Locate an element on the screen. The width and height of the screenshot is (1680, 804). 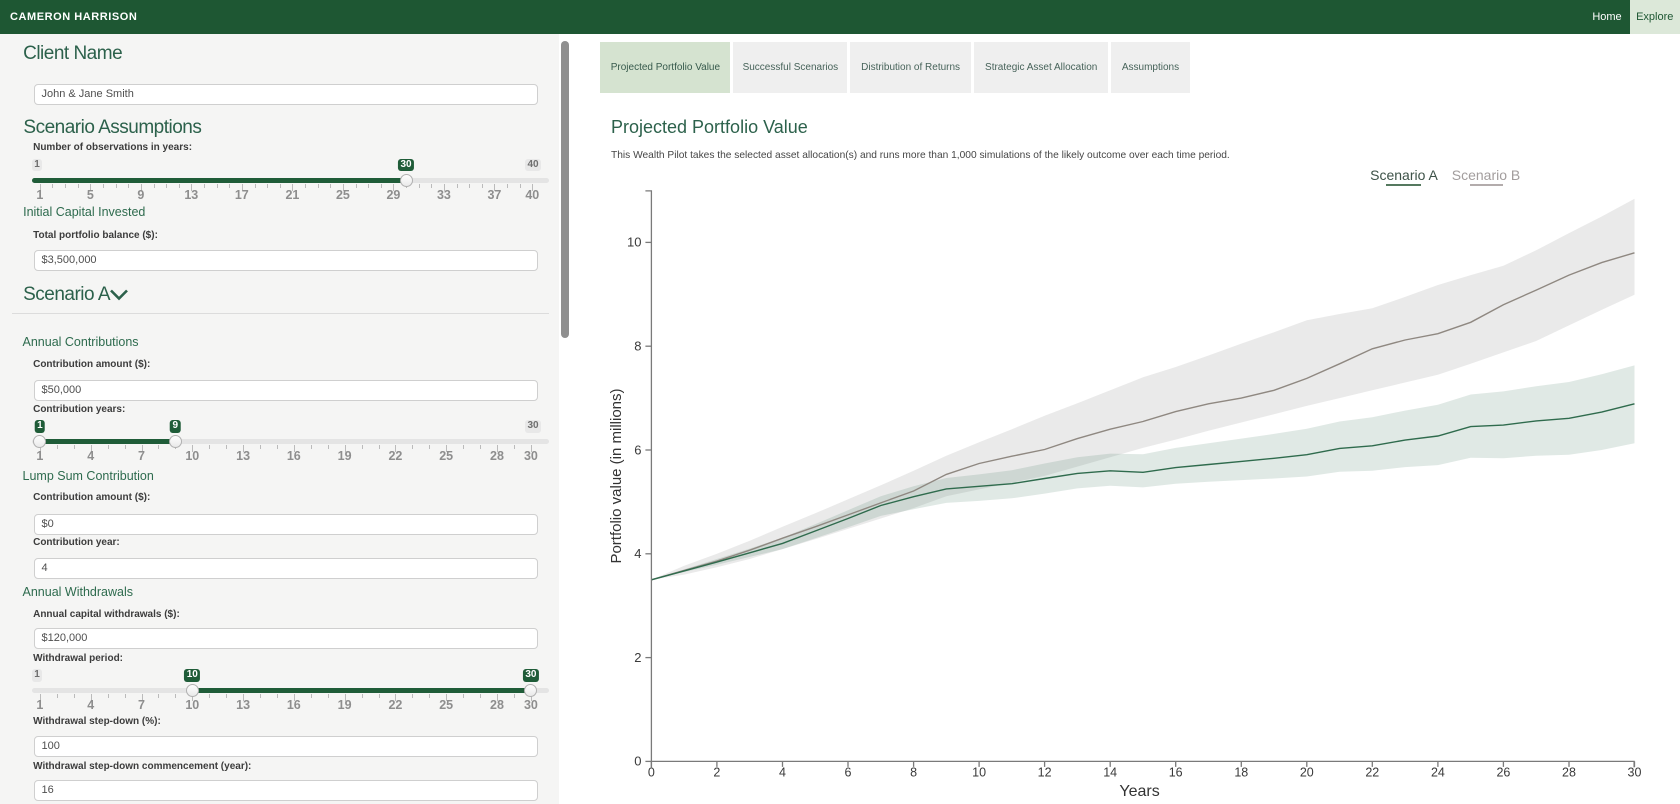
svg-text: 12 is located at coordinates (1045, 773).